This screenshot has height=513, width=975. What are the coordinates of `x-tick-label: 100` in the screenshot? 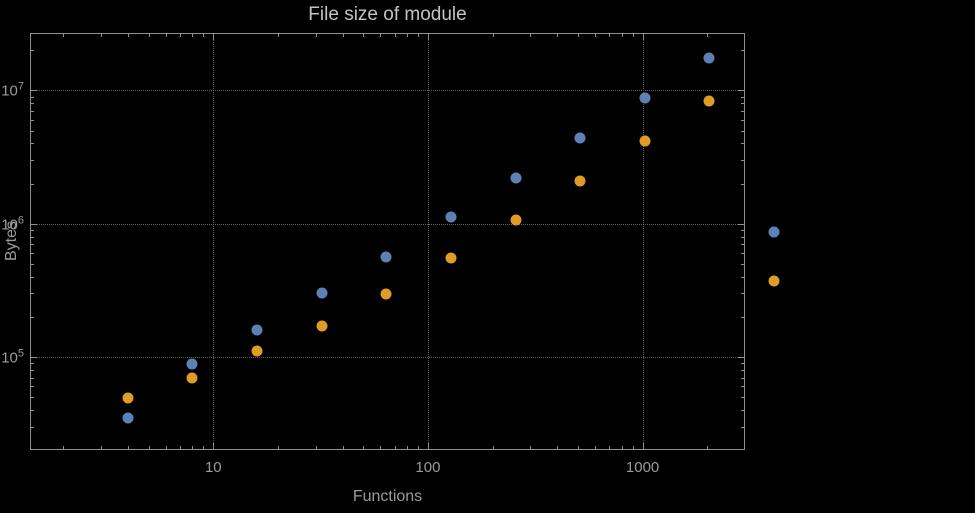 It's located at (428, 467).